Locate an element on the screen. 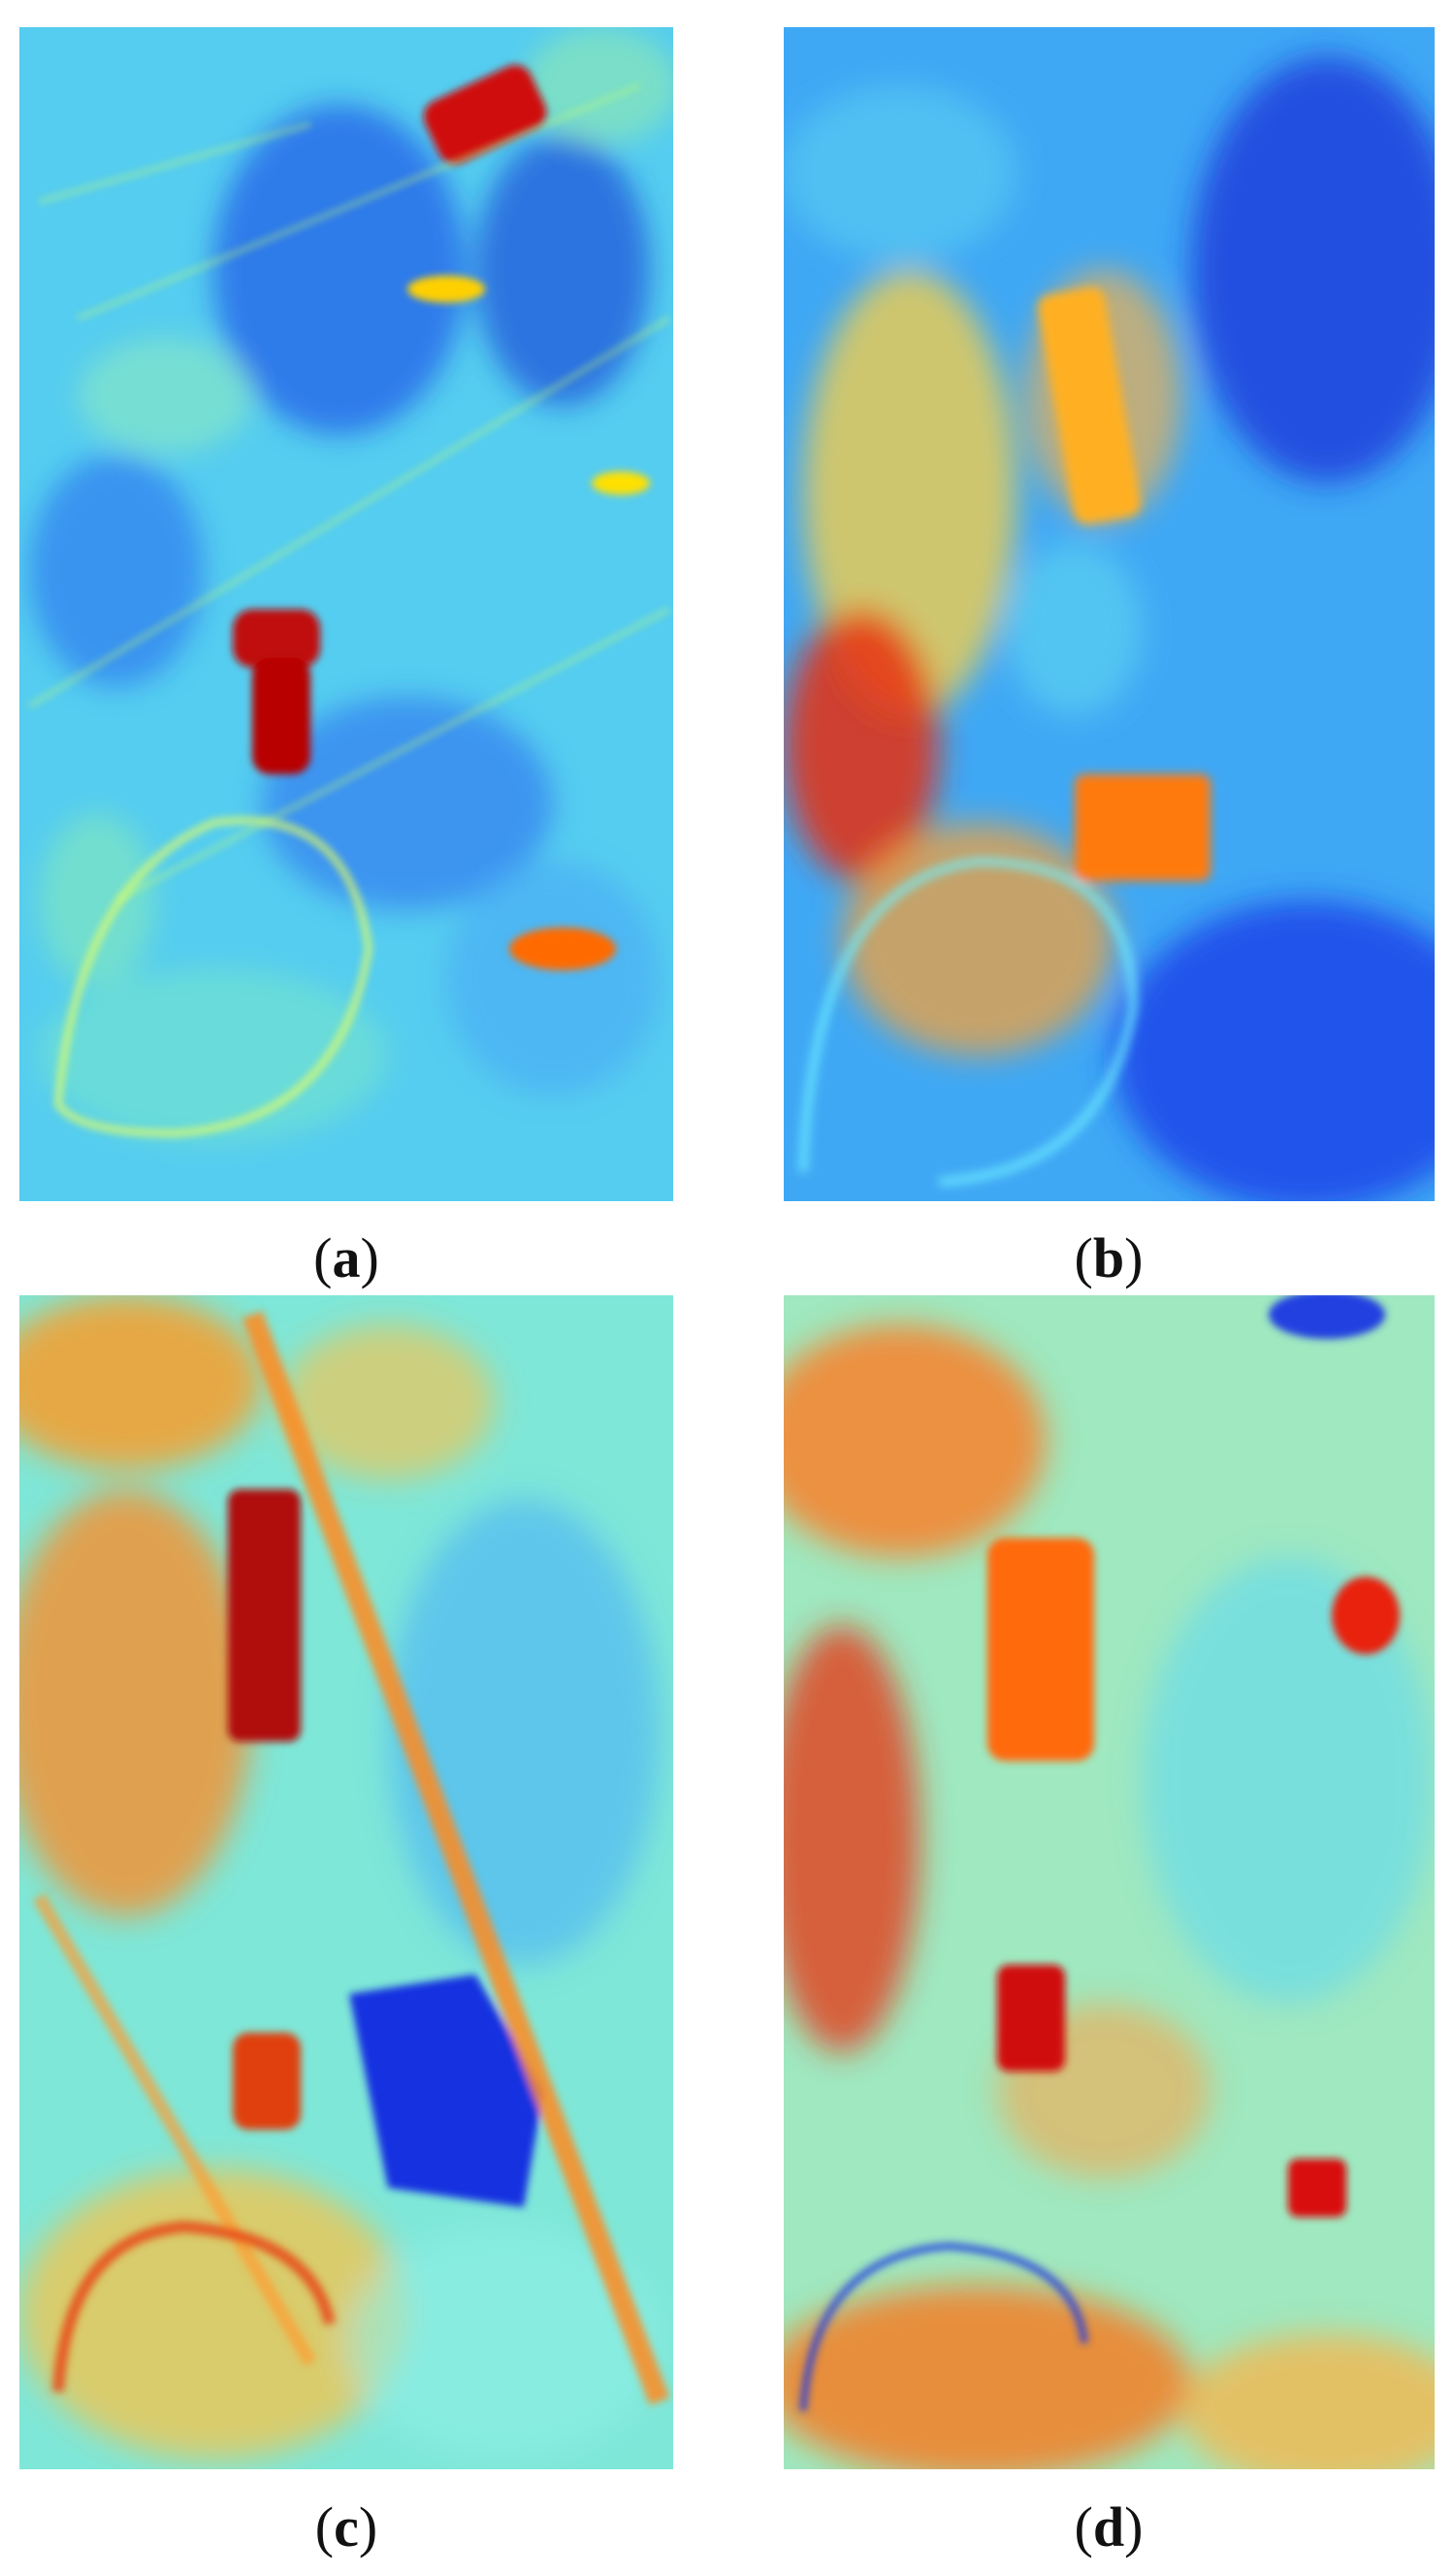  caption-d-close: ) is located at coordinates (1134, 2527).